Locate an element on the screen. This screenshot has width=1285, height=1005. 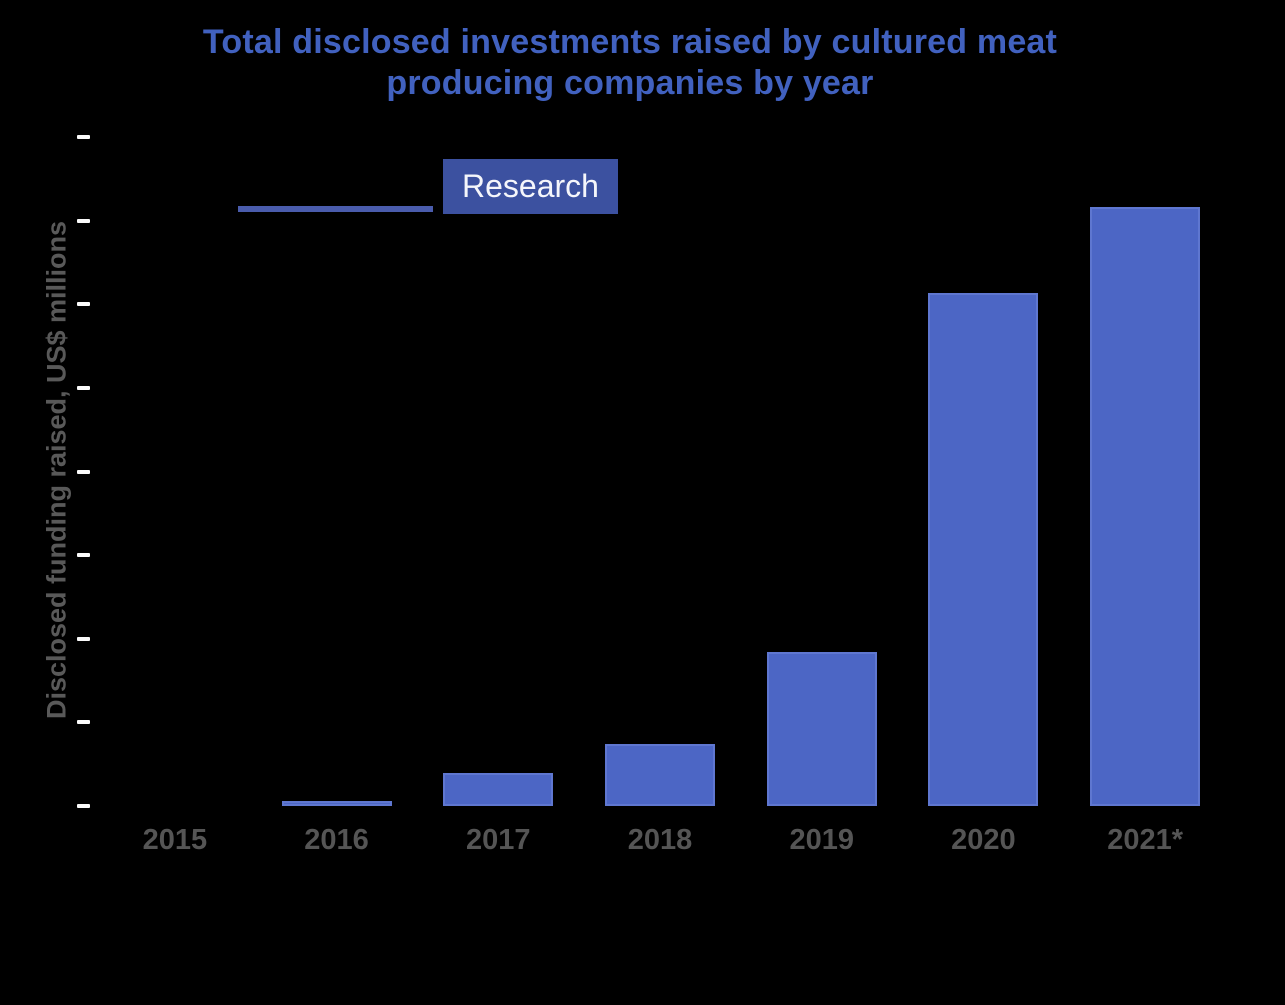
x-axis-label-2019: 2019 is located at coordinates (821, 840).